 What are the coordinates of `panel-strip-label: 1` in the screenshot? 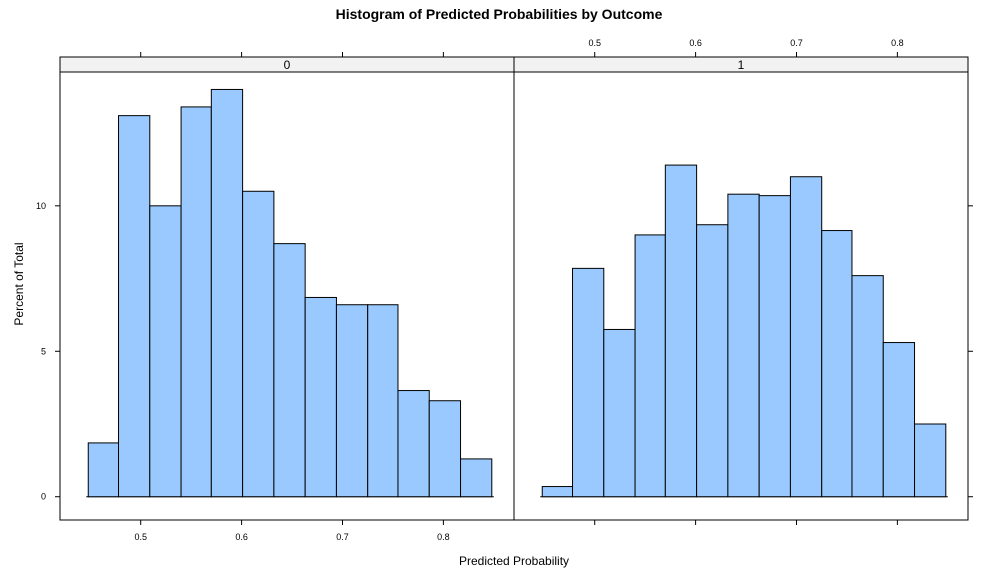 It's located at (741, 65).